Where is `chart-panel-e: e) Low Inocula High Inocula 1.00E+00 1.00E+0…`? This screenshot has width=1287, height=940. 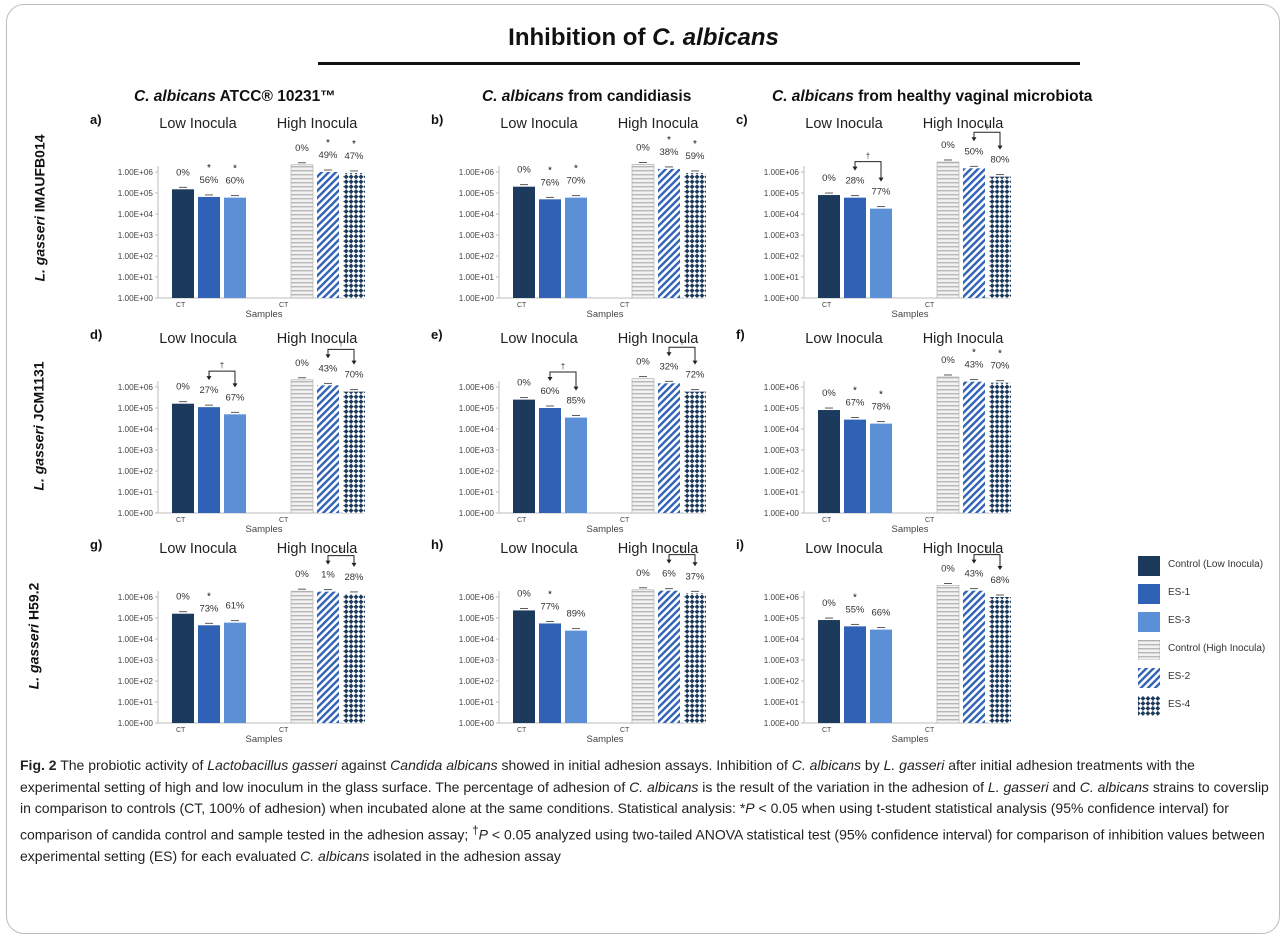
chart-panel-e: e) Low Inocula High Inocula 1.00E+00 1.00E+0… is located at coordinates (575, 430).